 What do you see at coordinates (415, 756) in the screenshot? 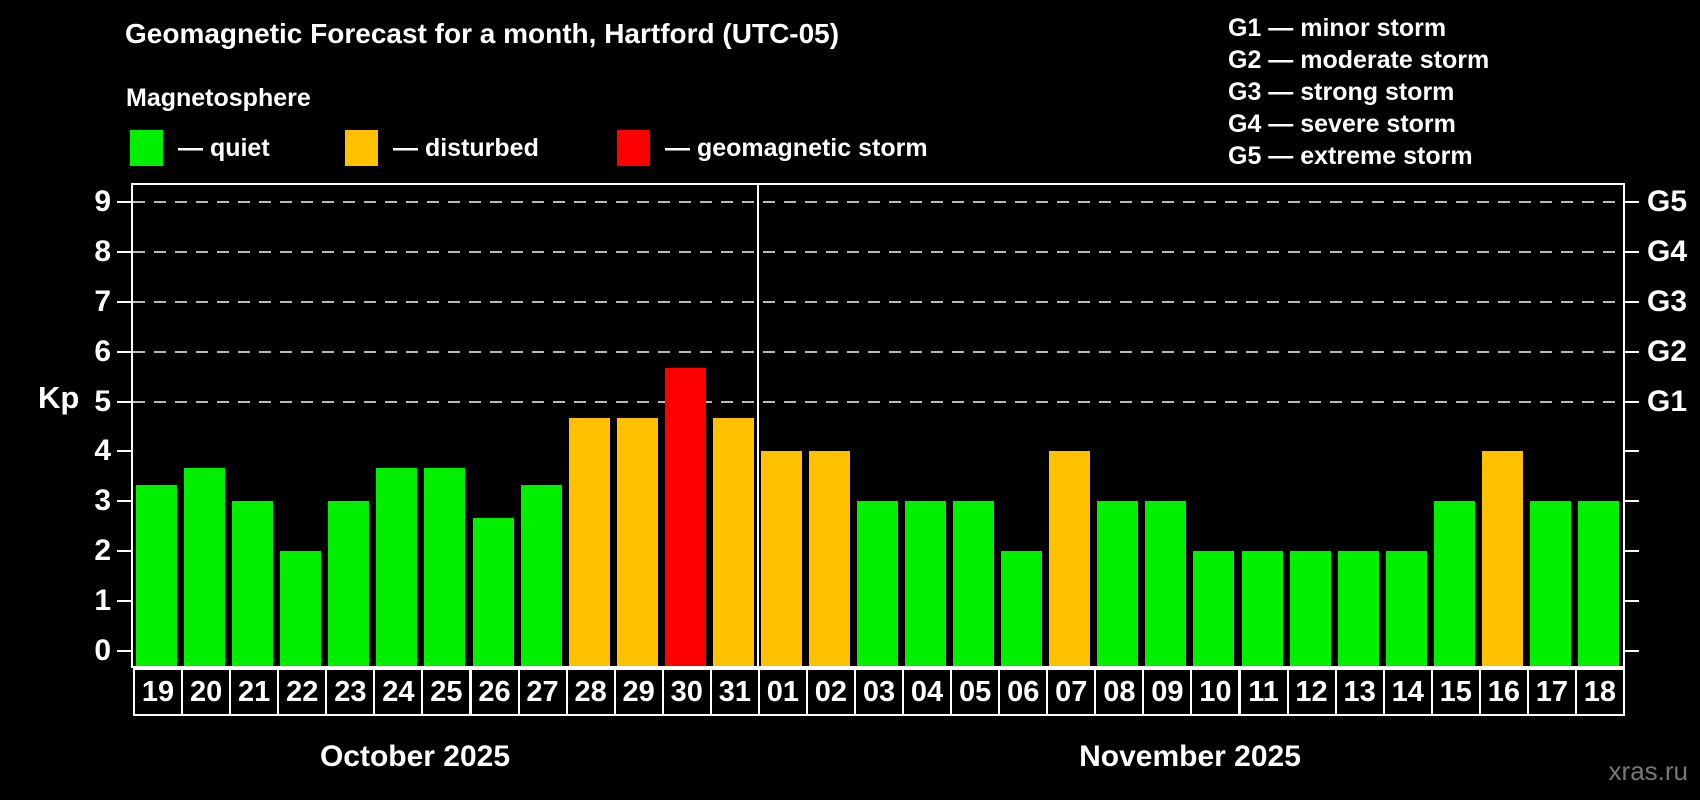
I see `month-label-october: October 2025` at bounding box center [415, 756].